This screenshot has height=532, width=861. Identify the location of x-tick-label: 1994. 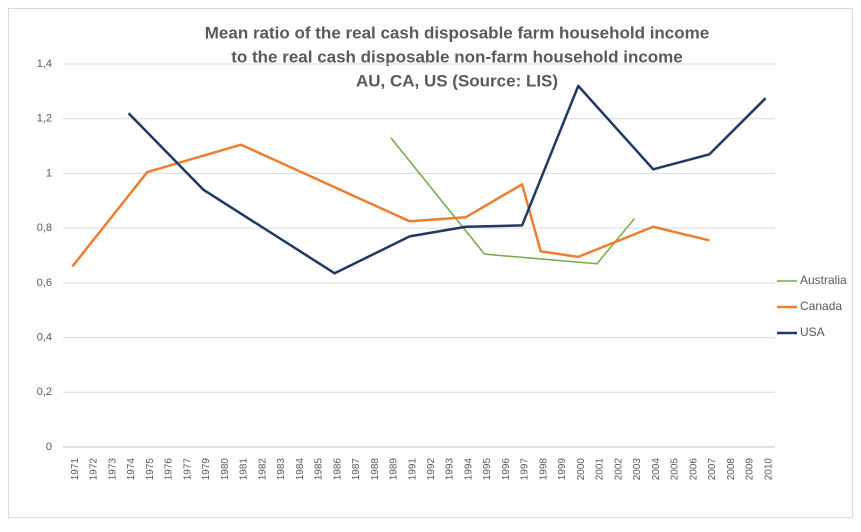
(468, 469).